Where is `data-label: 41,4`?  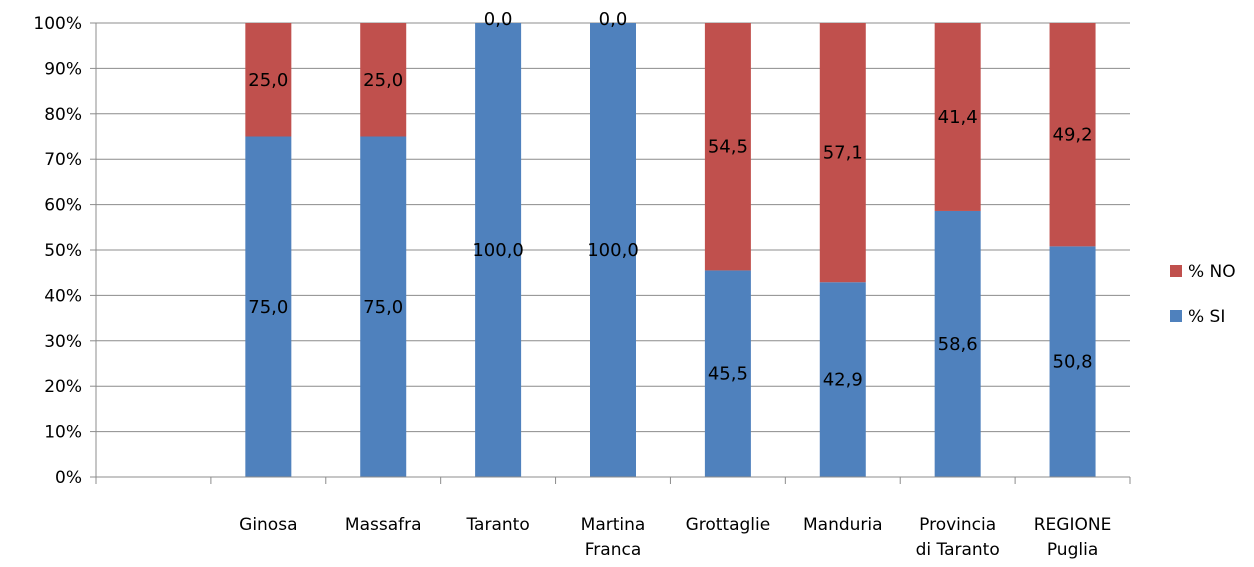
data-label: 41,4 is located at coordinates (958, 117).